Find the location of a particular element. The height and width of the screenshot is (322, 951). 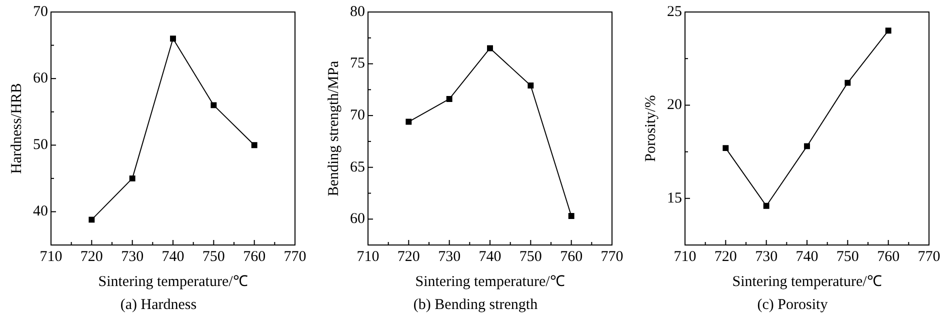

y-tick-label: 20 is located at coordinates (674, 105).